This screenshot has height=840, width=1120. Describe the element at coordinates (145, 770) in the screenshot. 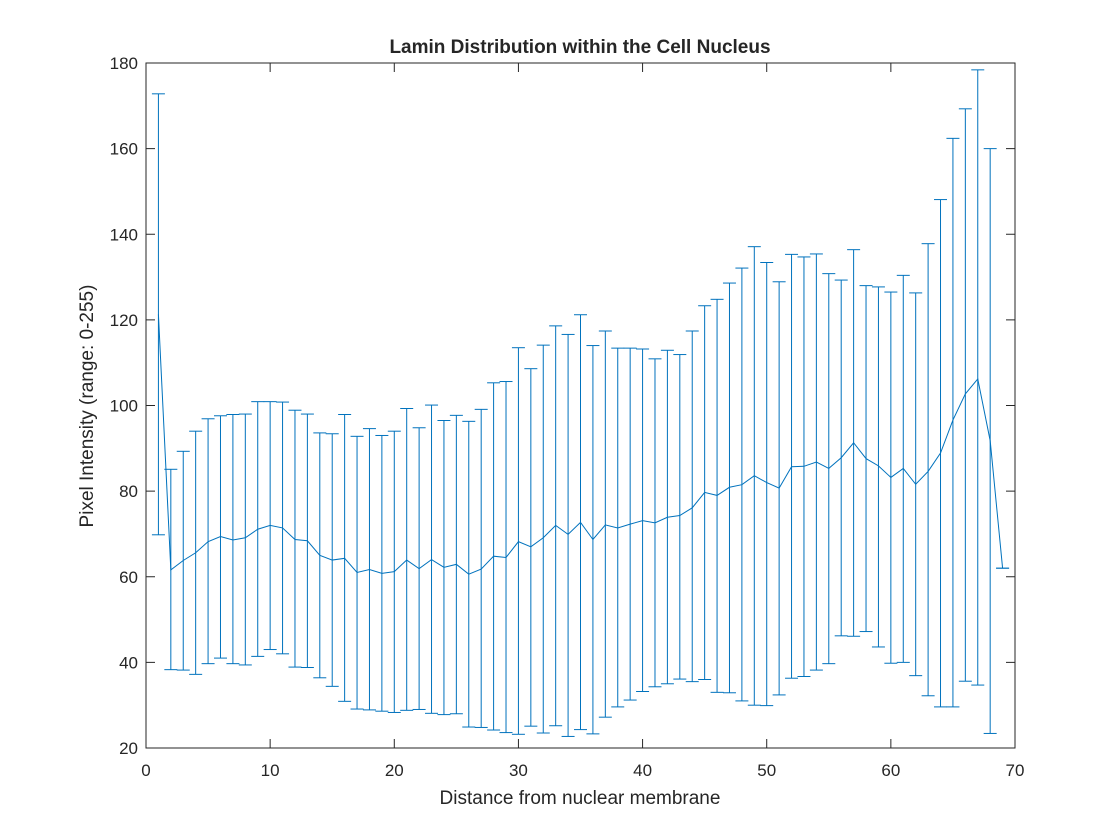

I see `x-tick-label: 0` at that location.